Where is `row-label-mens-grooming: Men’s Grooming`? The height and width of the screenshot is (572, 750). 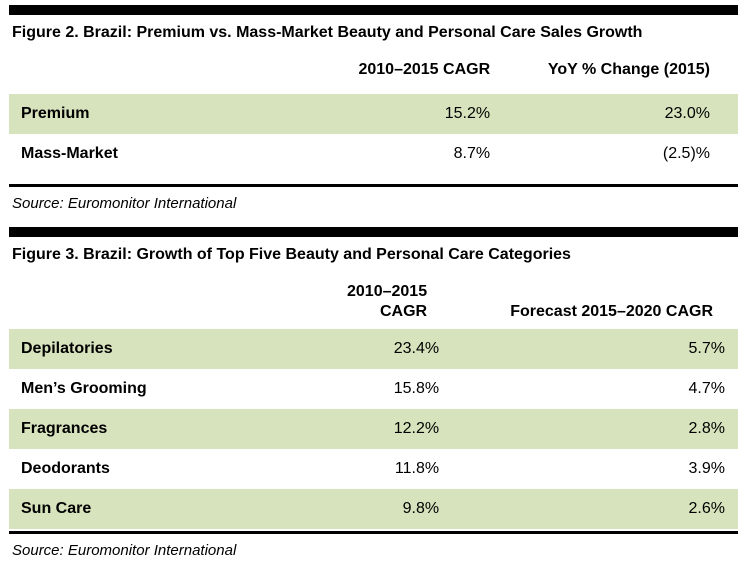 row-label-mens-grooming: Men’s Grooming is located at coordinates (84, 388).